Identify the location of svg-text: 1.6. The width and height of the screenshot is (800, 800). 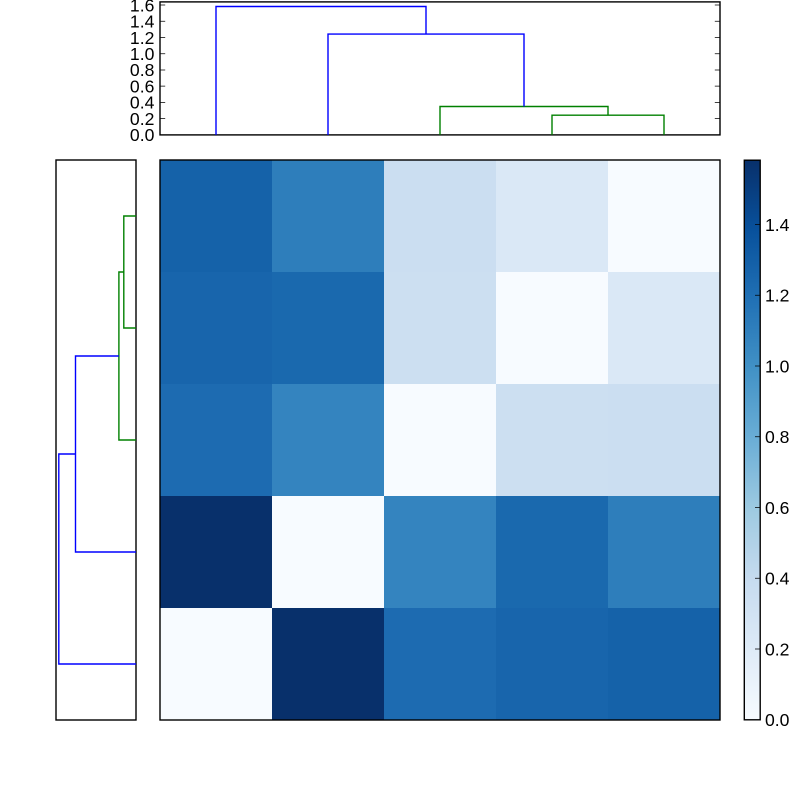
(142, 7).